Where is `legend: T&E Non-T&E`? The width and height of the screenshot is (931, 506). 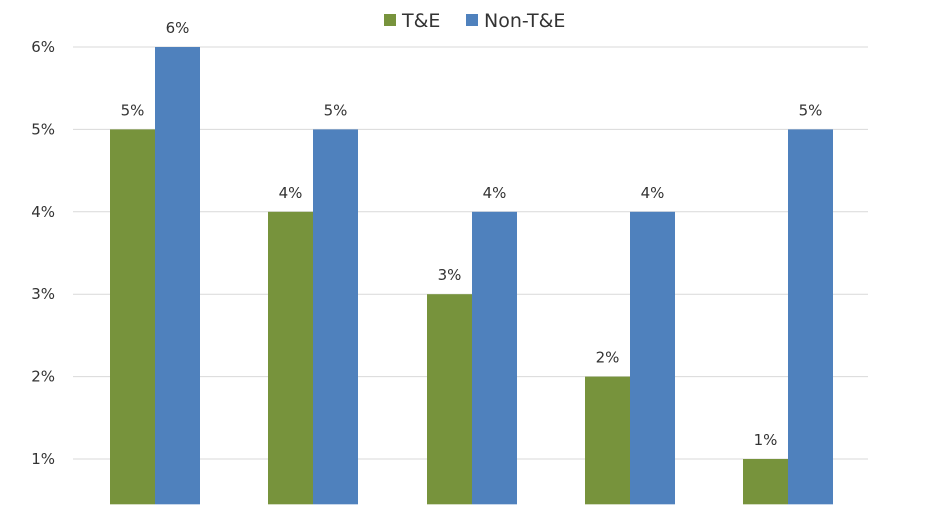 legend: T&E Non-T&E is located at coordinates (474, 21).